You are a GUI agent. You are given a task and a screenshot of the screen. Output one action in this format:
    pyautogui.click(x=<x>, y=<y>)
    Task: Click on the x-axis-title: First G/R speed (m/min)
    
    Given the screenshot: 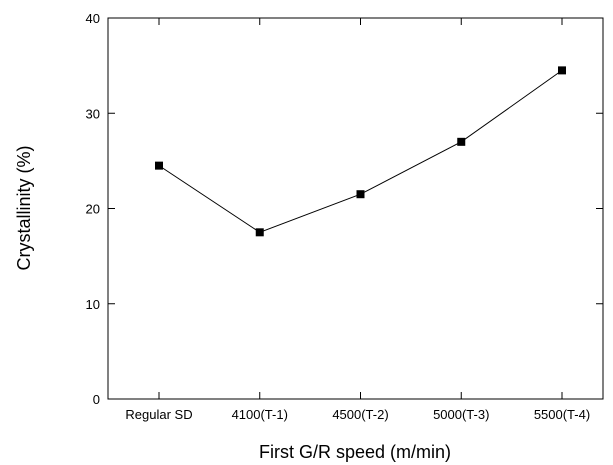 What is the action you would take?
    pyautogui.click(x=355, y=452)
    